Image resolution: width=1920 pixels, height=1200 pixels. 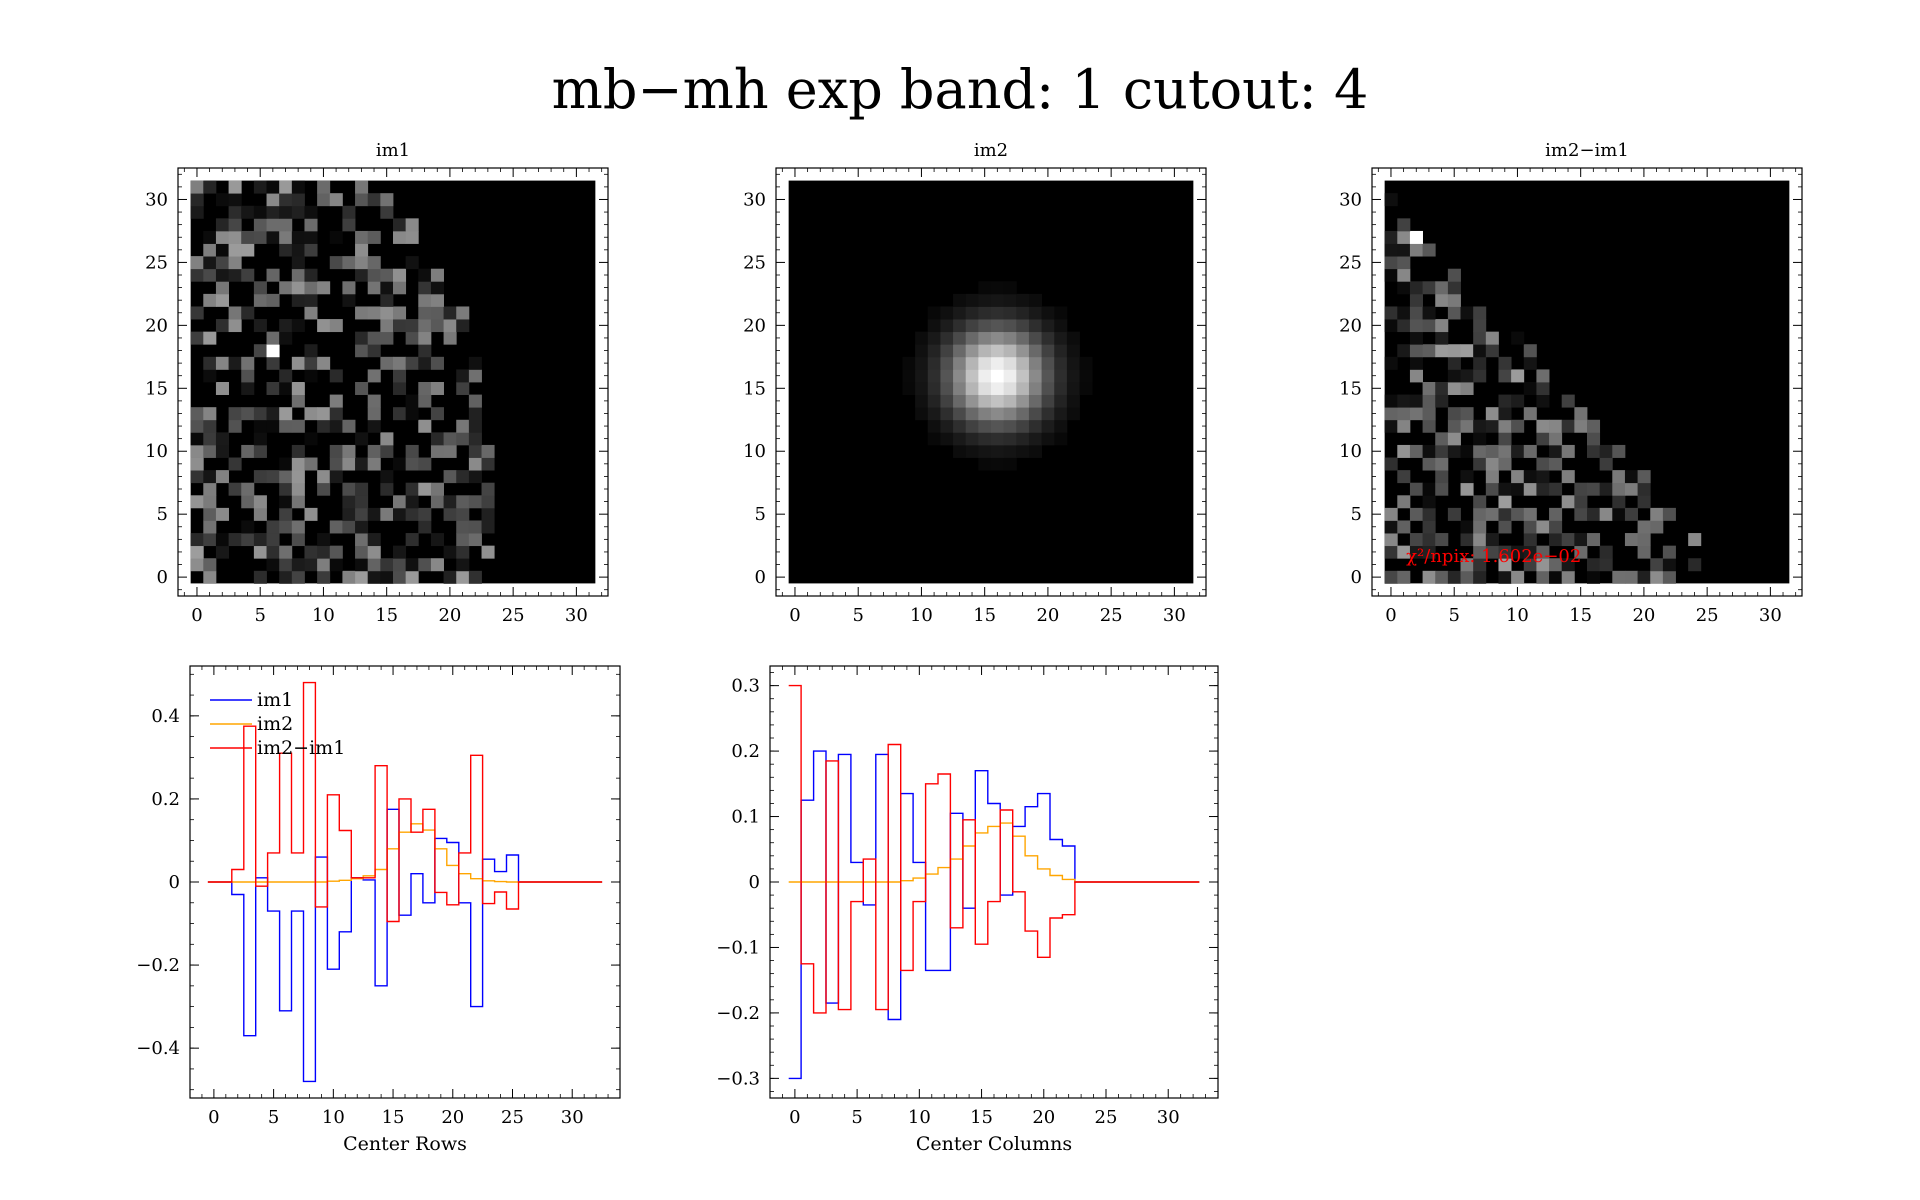 I want to click on y-tick-label: −0.1, so click(x=738, y=947).